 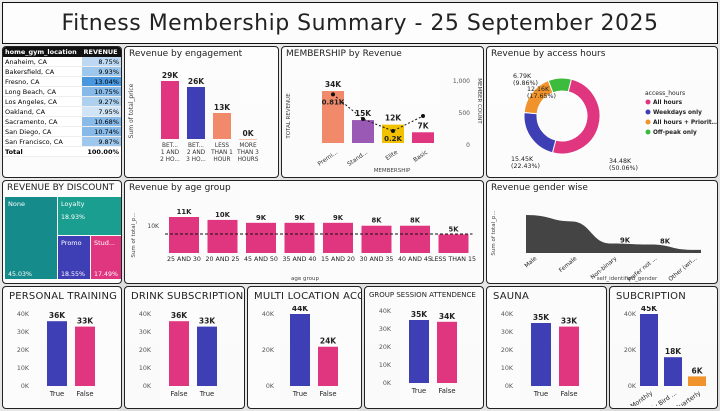 I want to click on revenue-cell: 7.95%, so click(x=101, y=111).